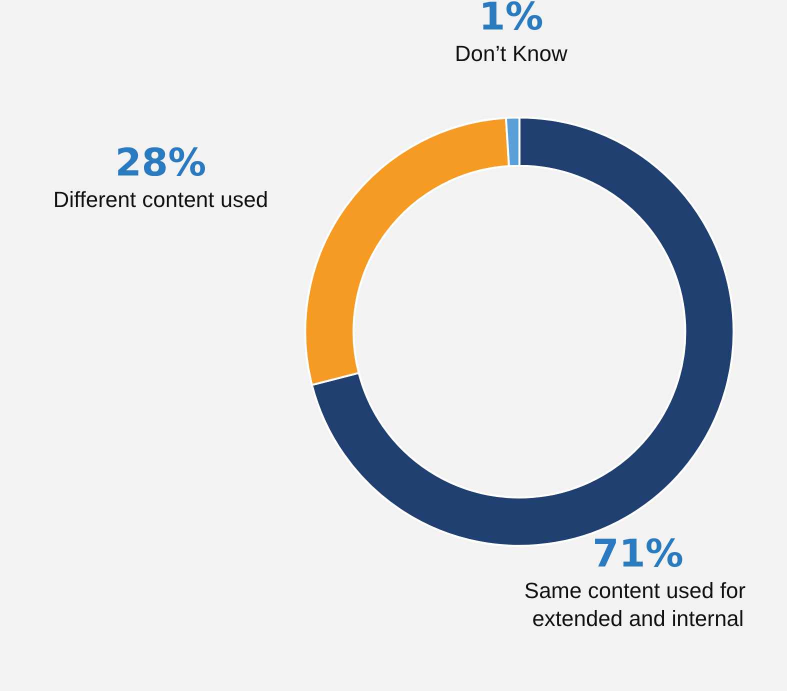  I want to click on data-label: 1%, so click(511, 19).